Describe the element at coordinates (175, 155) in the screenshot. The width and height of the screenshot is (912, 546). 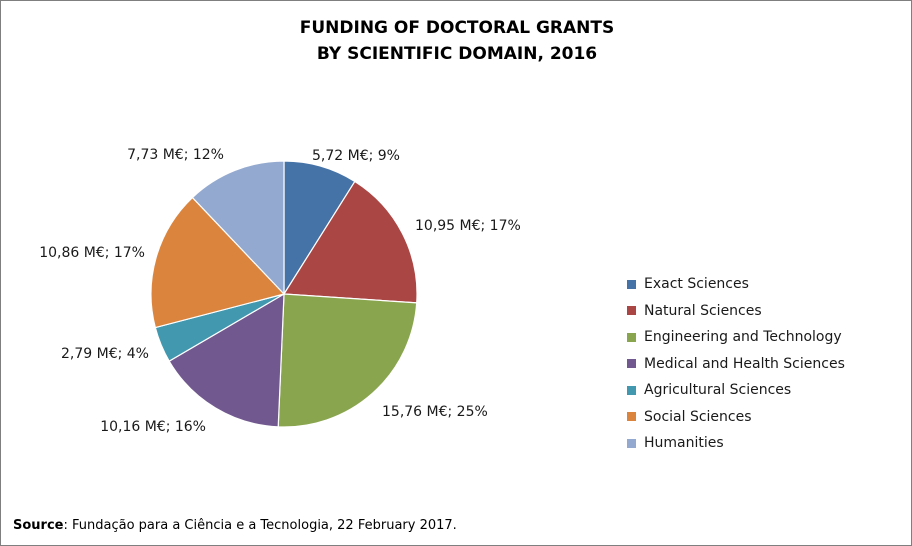
I see `data-label-humanities: 7,73 M€; 12%` at that location.